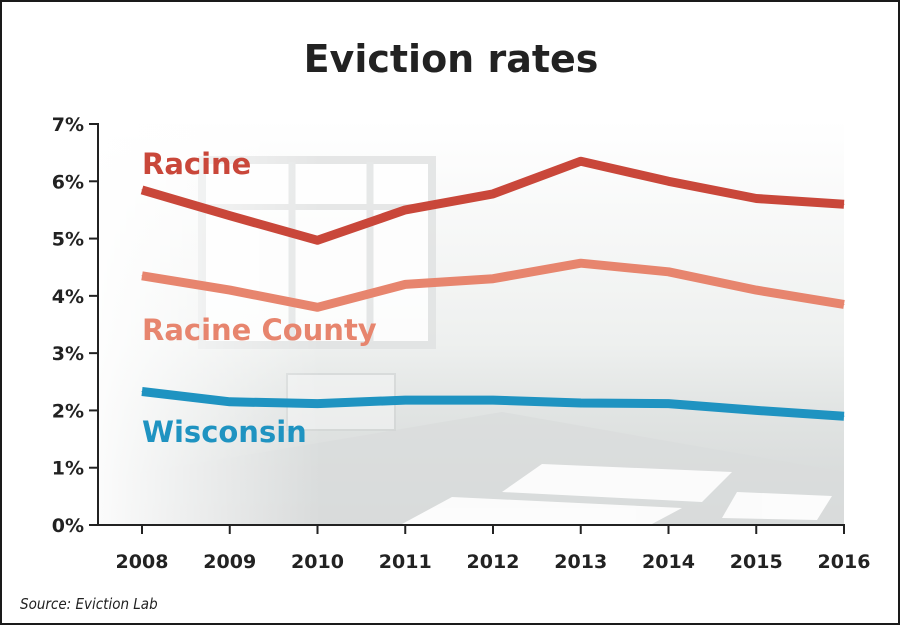 Image resolution: width=900 pixels, height=625 pixels. What do you see at coordinates (142, 562) in the screenshot?
I see `x-tick-label: 2008` at bounding box center [142, 562].